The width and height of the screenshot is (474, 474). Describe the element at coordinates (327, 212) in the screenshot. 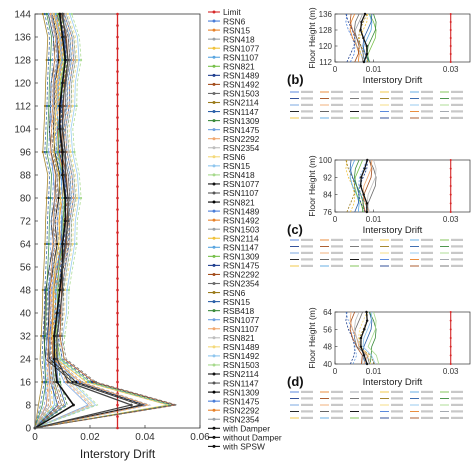

I see `y-tick-label: 76` at that location.